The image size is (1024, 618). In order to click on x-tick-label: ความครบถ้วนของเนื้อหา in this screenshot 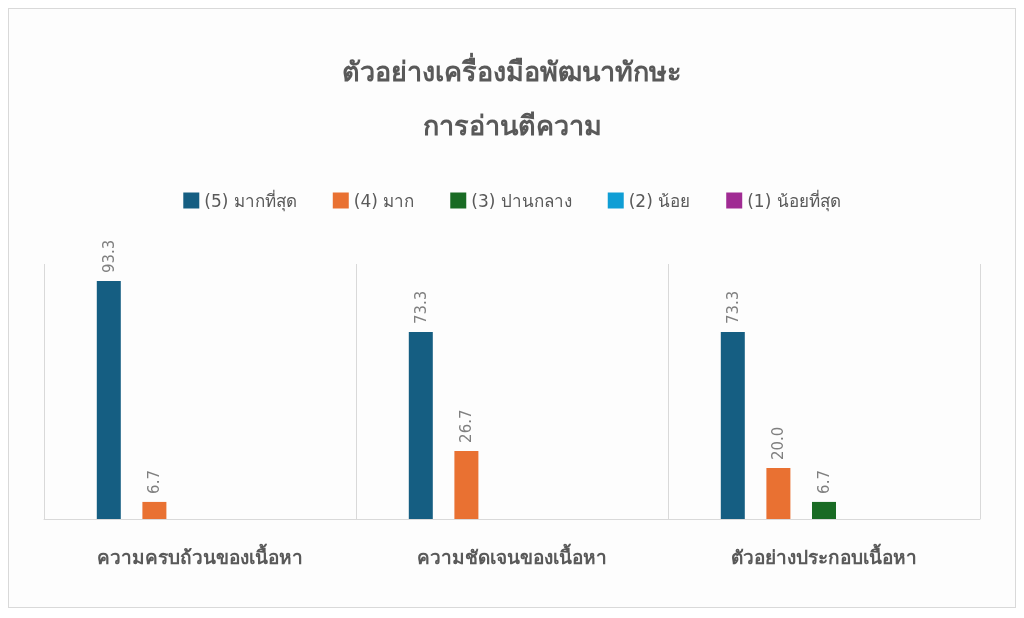, I will do `click(200, 555)`.